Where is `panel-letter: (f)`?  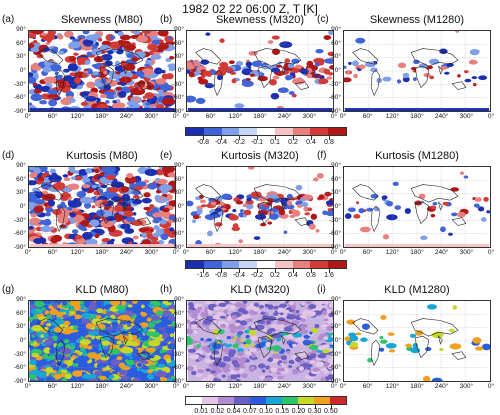 panel-letter: (f) is located at coordinates (322, 155).